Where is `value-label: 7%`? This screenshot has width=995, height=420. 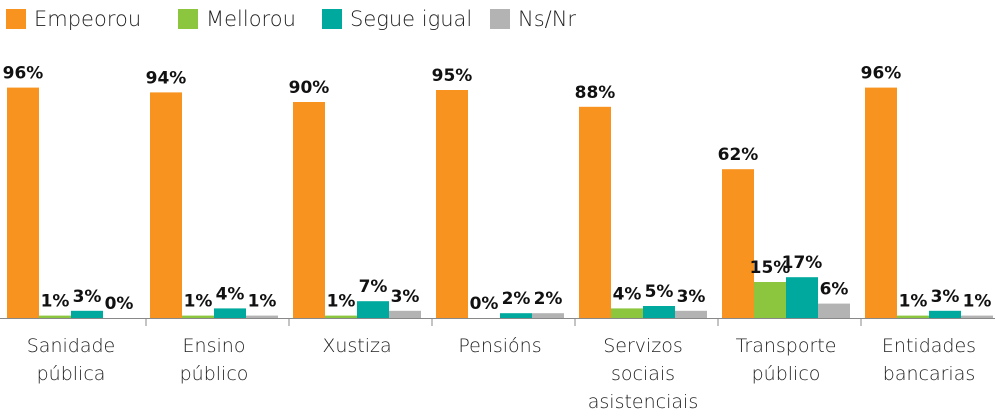
value-label: 7% is located at coordinates (373, 287).